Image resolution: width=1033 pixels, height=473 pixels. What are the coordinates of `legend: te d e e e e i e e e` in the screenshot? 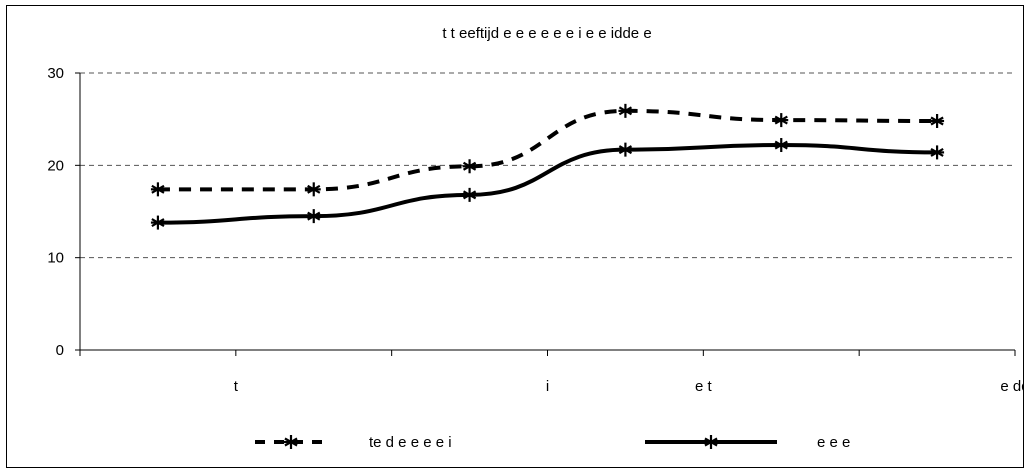 It's located at (552, 442).